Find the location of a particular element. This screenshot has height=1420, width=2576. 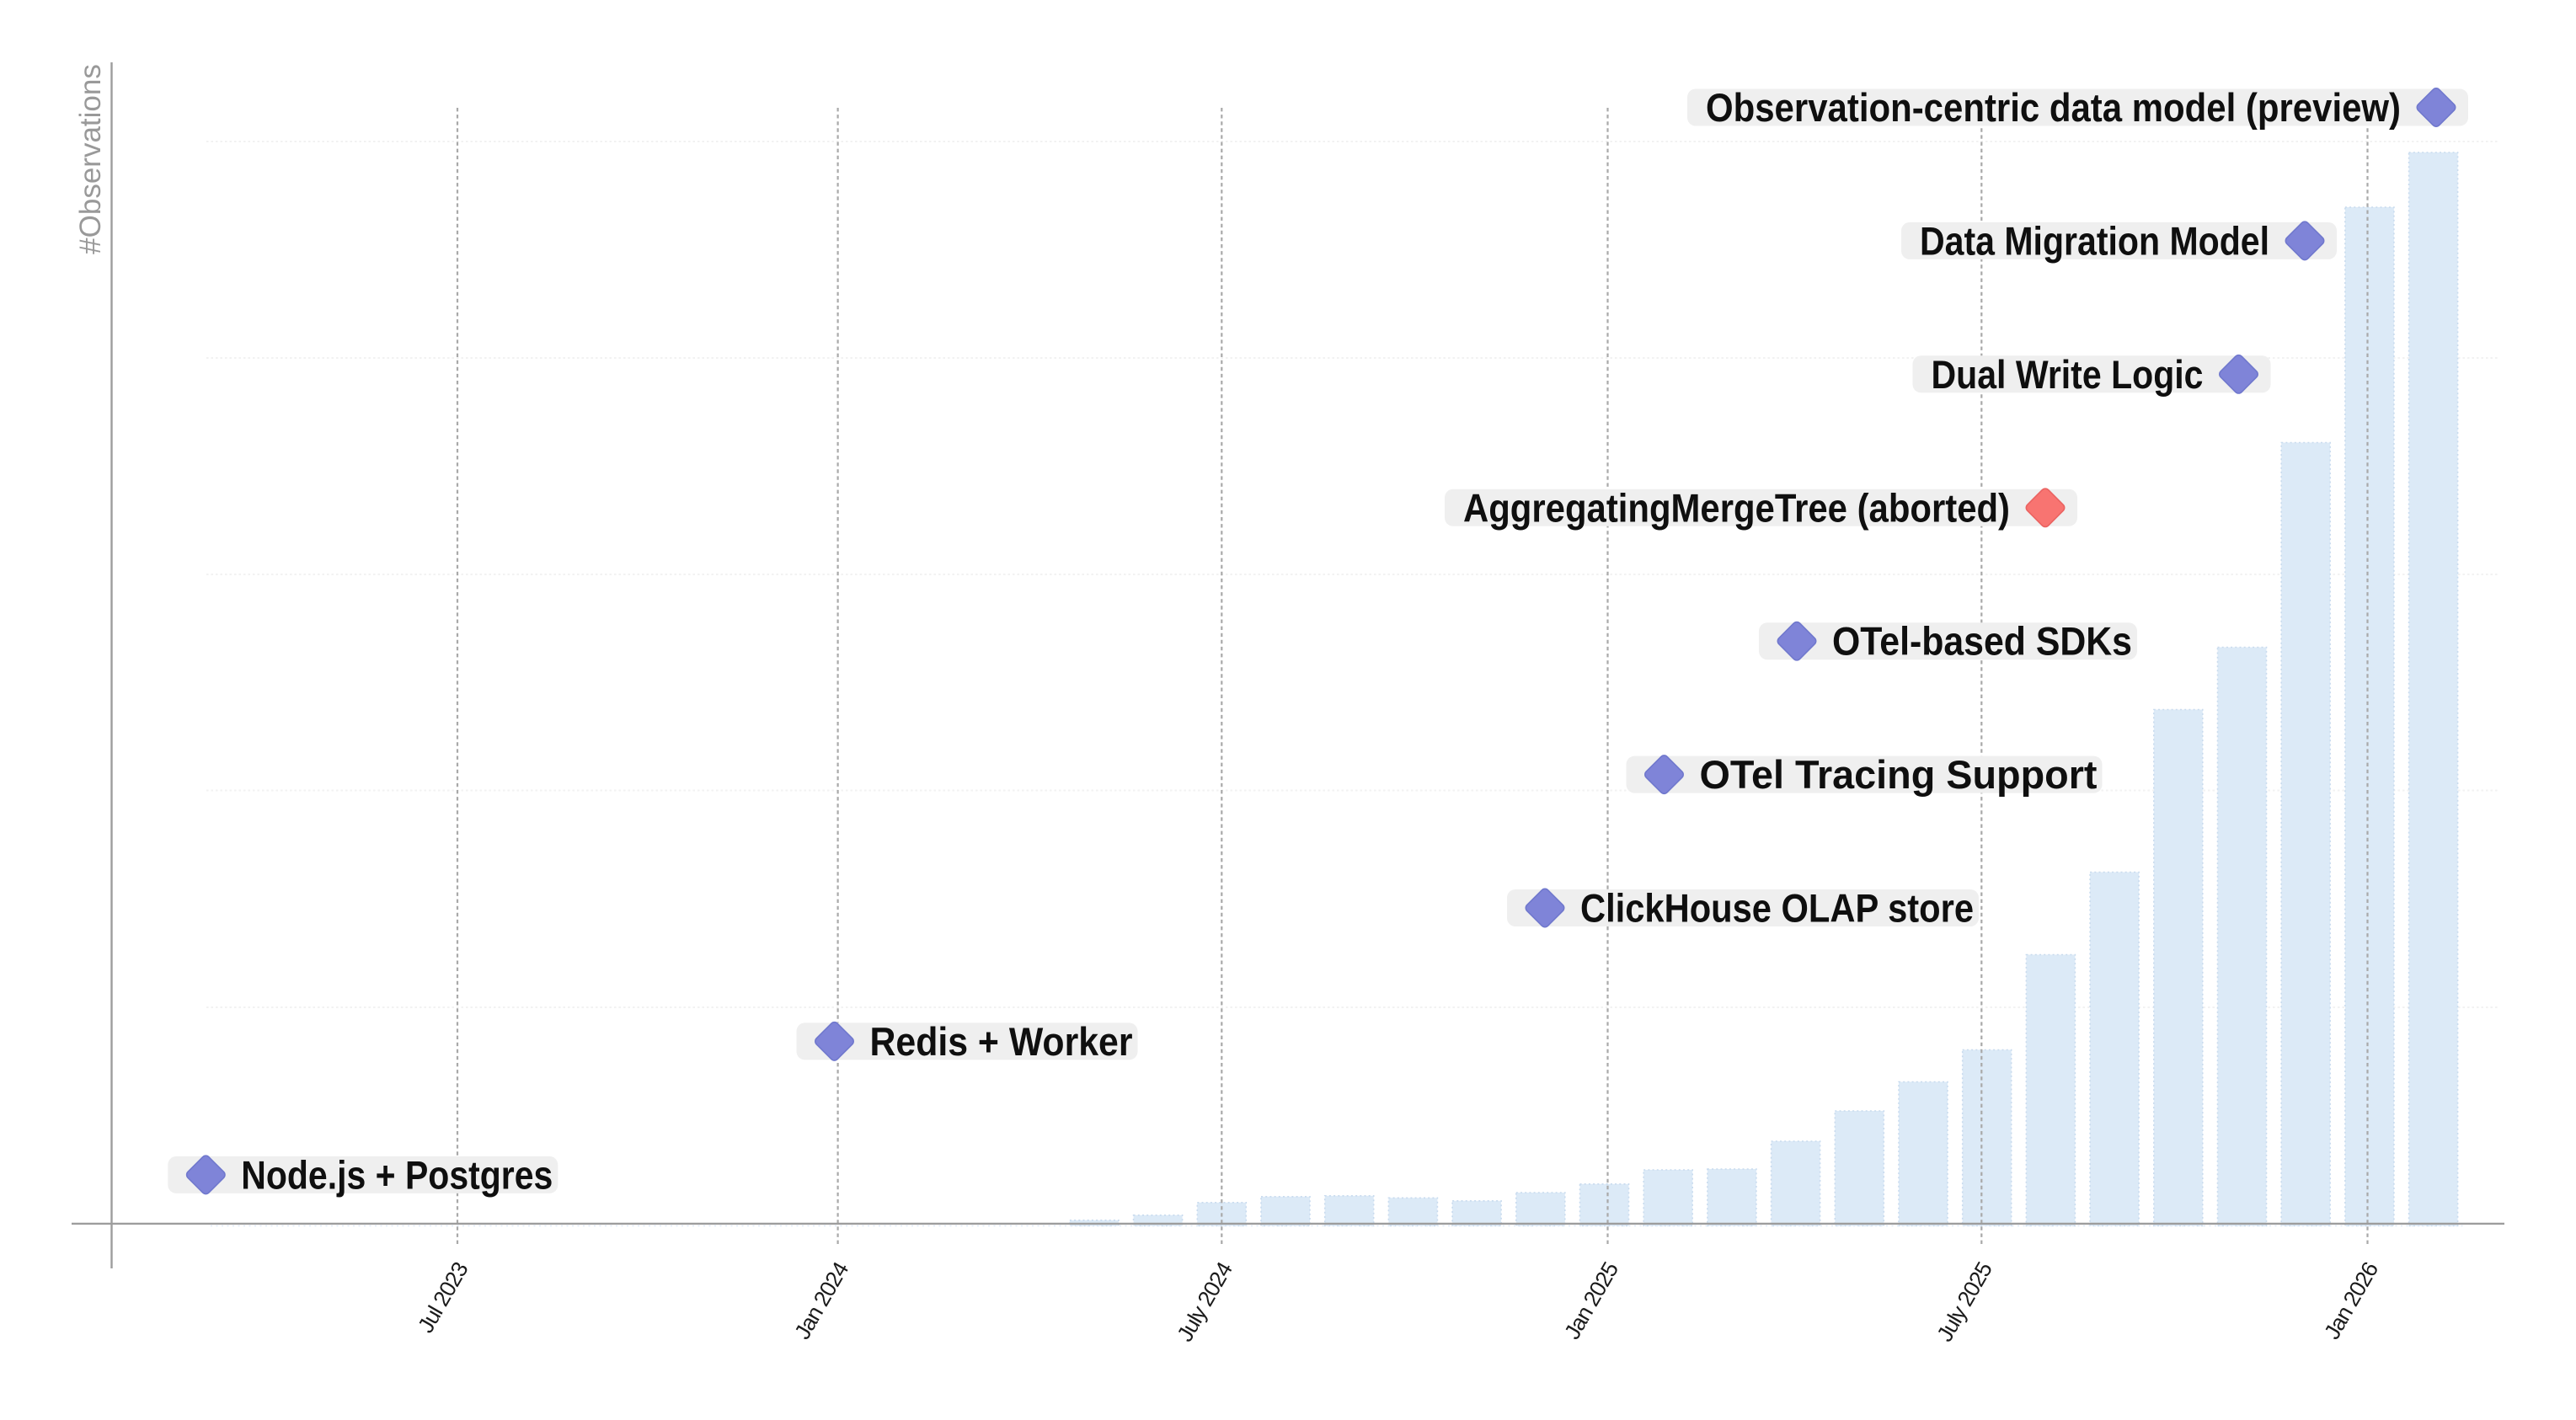

svg-text: AggregatingMergeTree (aborted) is located at coordinates (1736, 507).